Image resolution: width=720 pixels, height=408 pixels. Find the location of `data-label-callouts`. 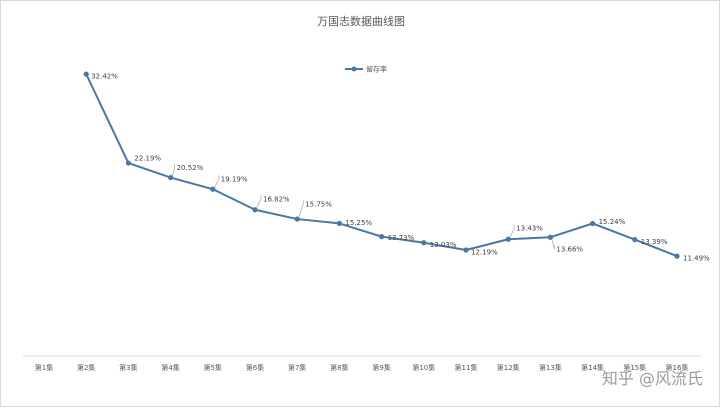

data-label-callouts is located at coordinates (363, 206).